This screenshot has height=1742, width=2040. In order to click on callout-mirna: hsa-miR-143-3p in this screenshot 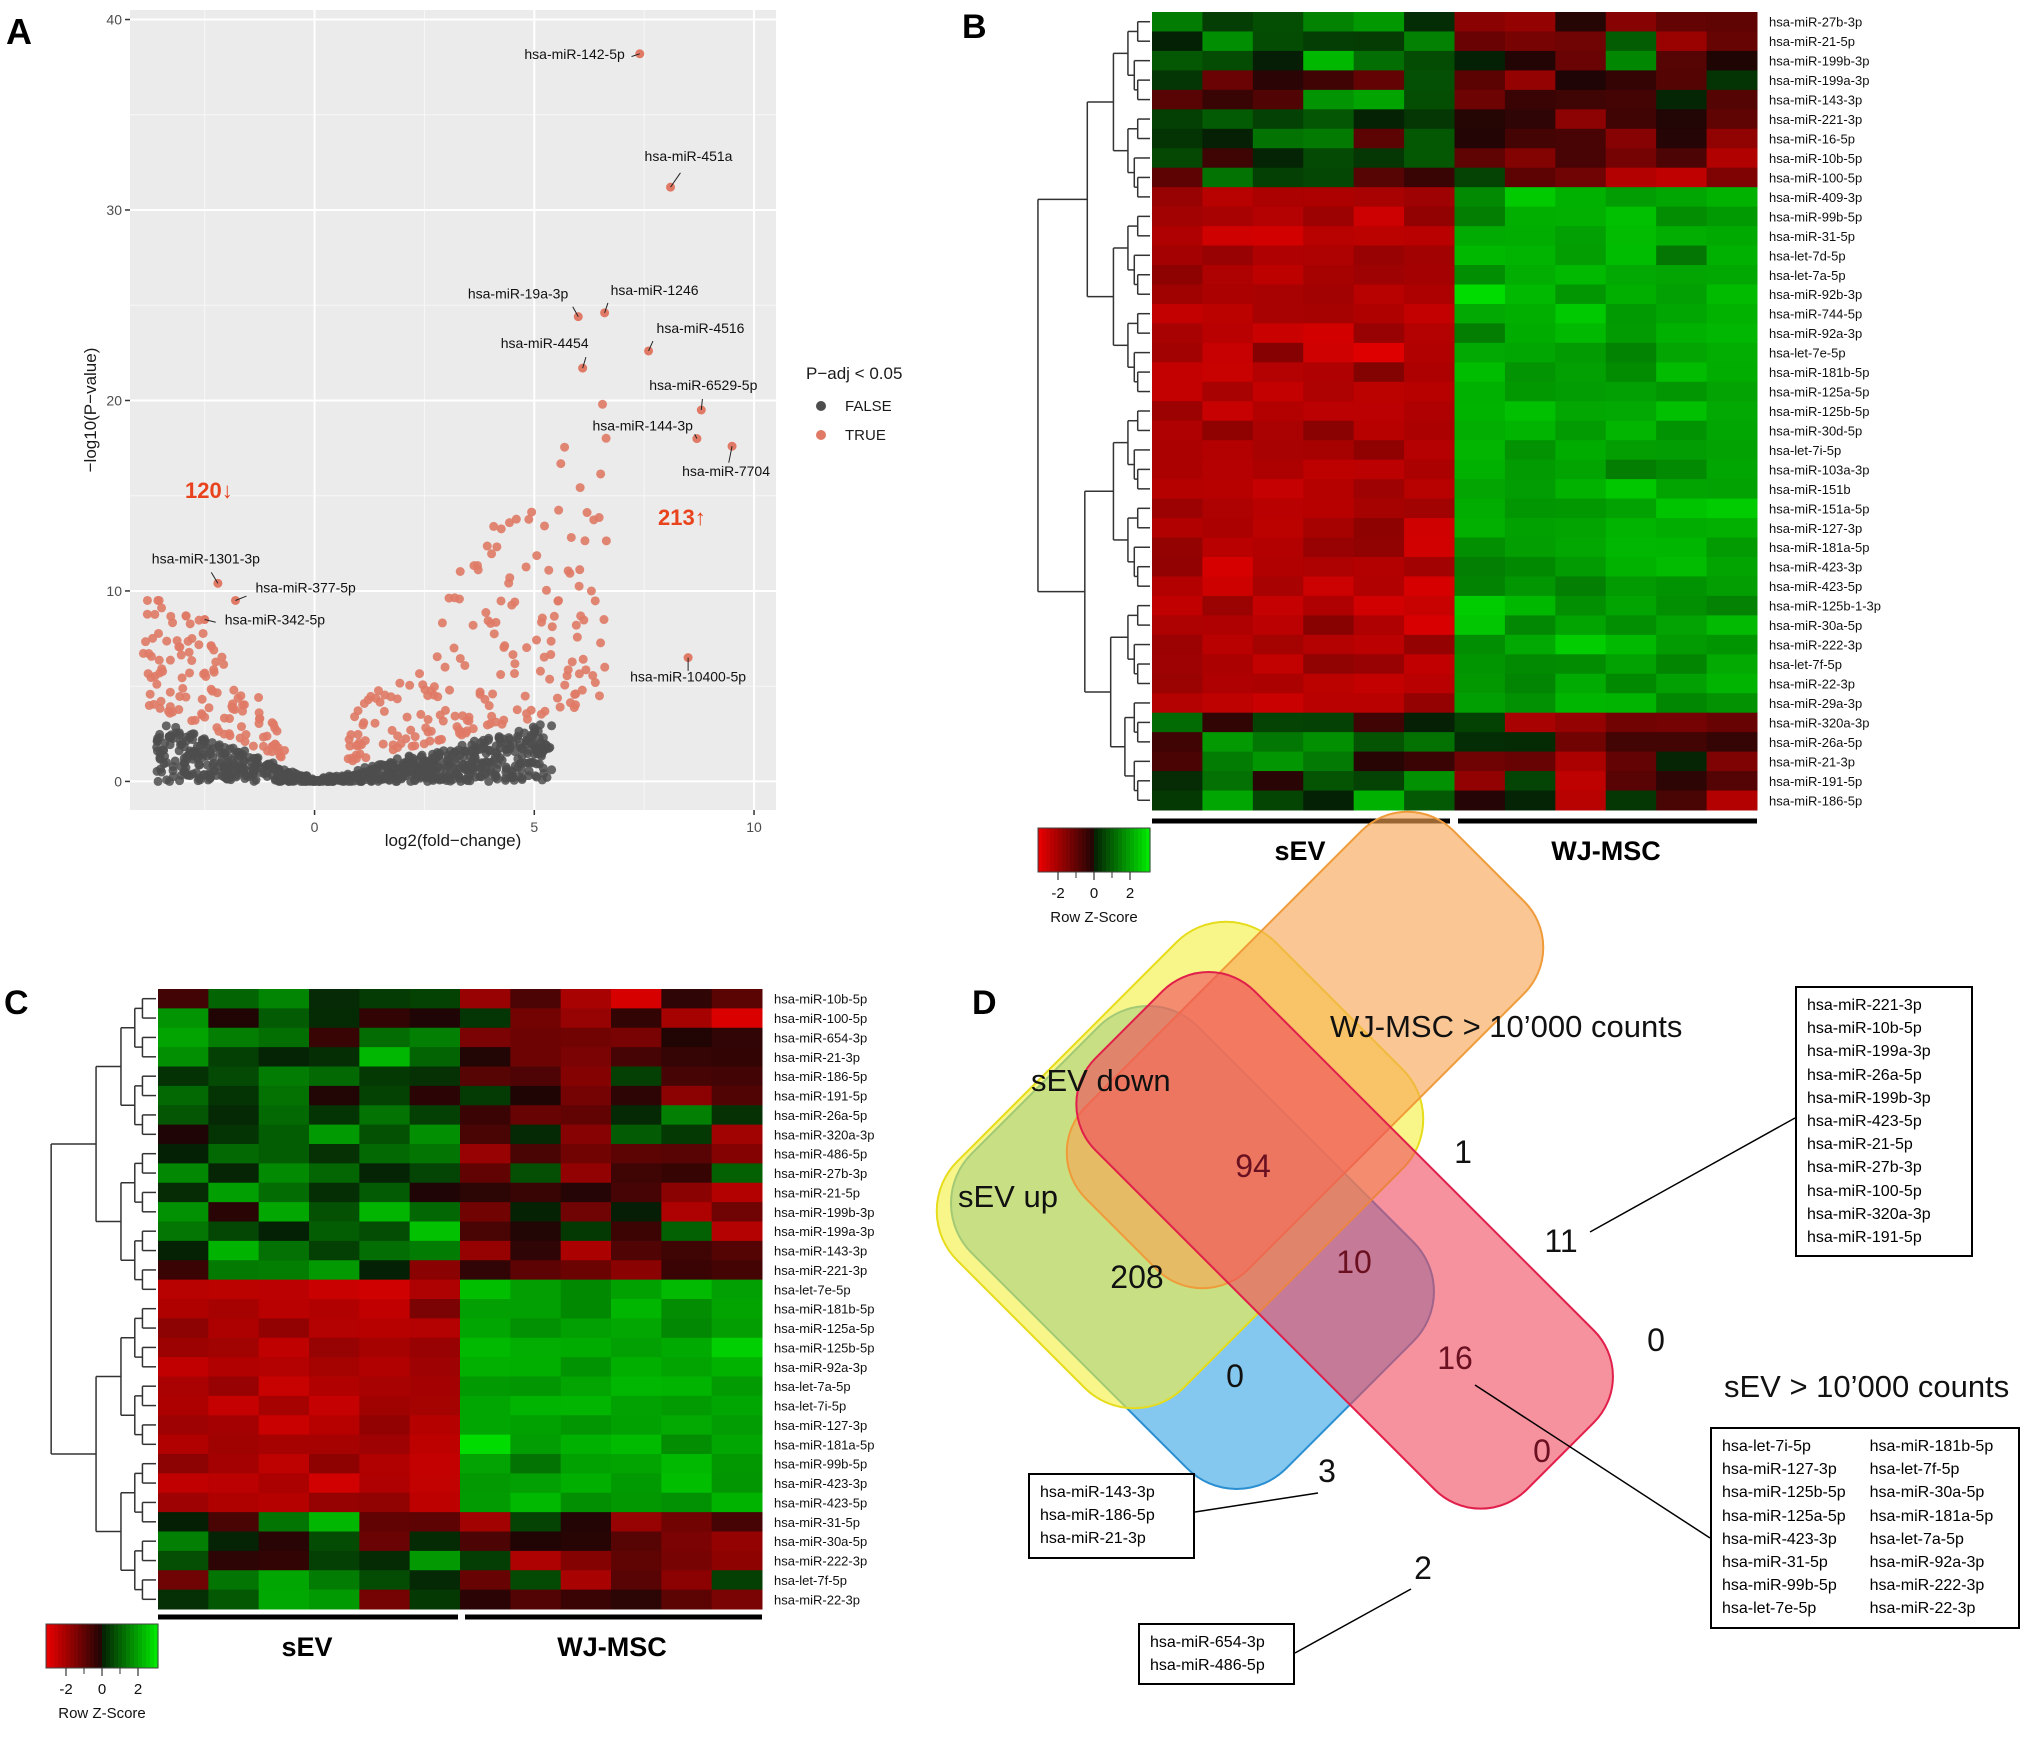, I will do `click(1097, 1492)`.